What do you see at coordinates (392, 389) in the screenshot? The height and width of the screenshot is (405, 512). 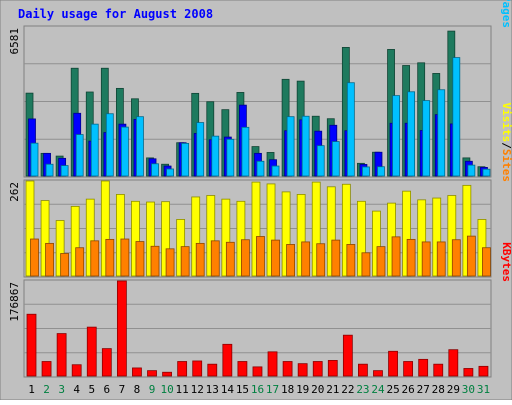 I see `day-label-25: 25` at bounding box center [392, 389].